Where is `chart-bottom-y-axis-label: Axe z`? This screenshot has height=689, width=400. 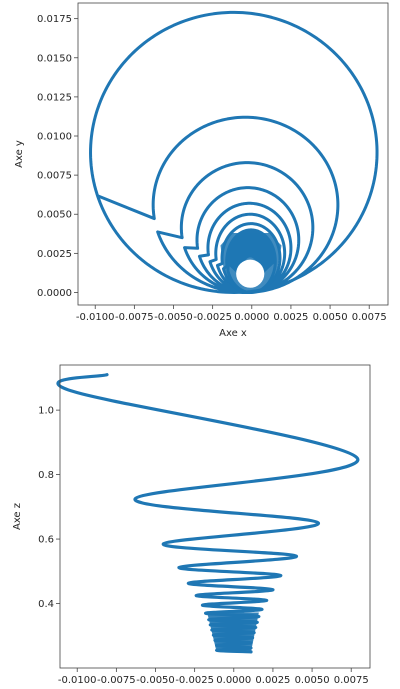
chart-bottom-y-axis-label: Axe z is located at coordinates (17, 516).